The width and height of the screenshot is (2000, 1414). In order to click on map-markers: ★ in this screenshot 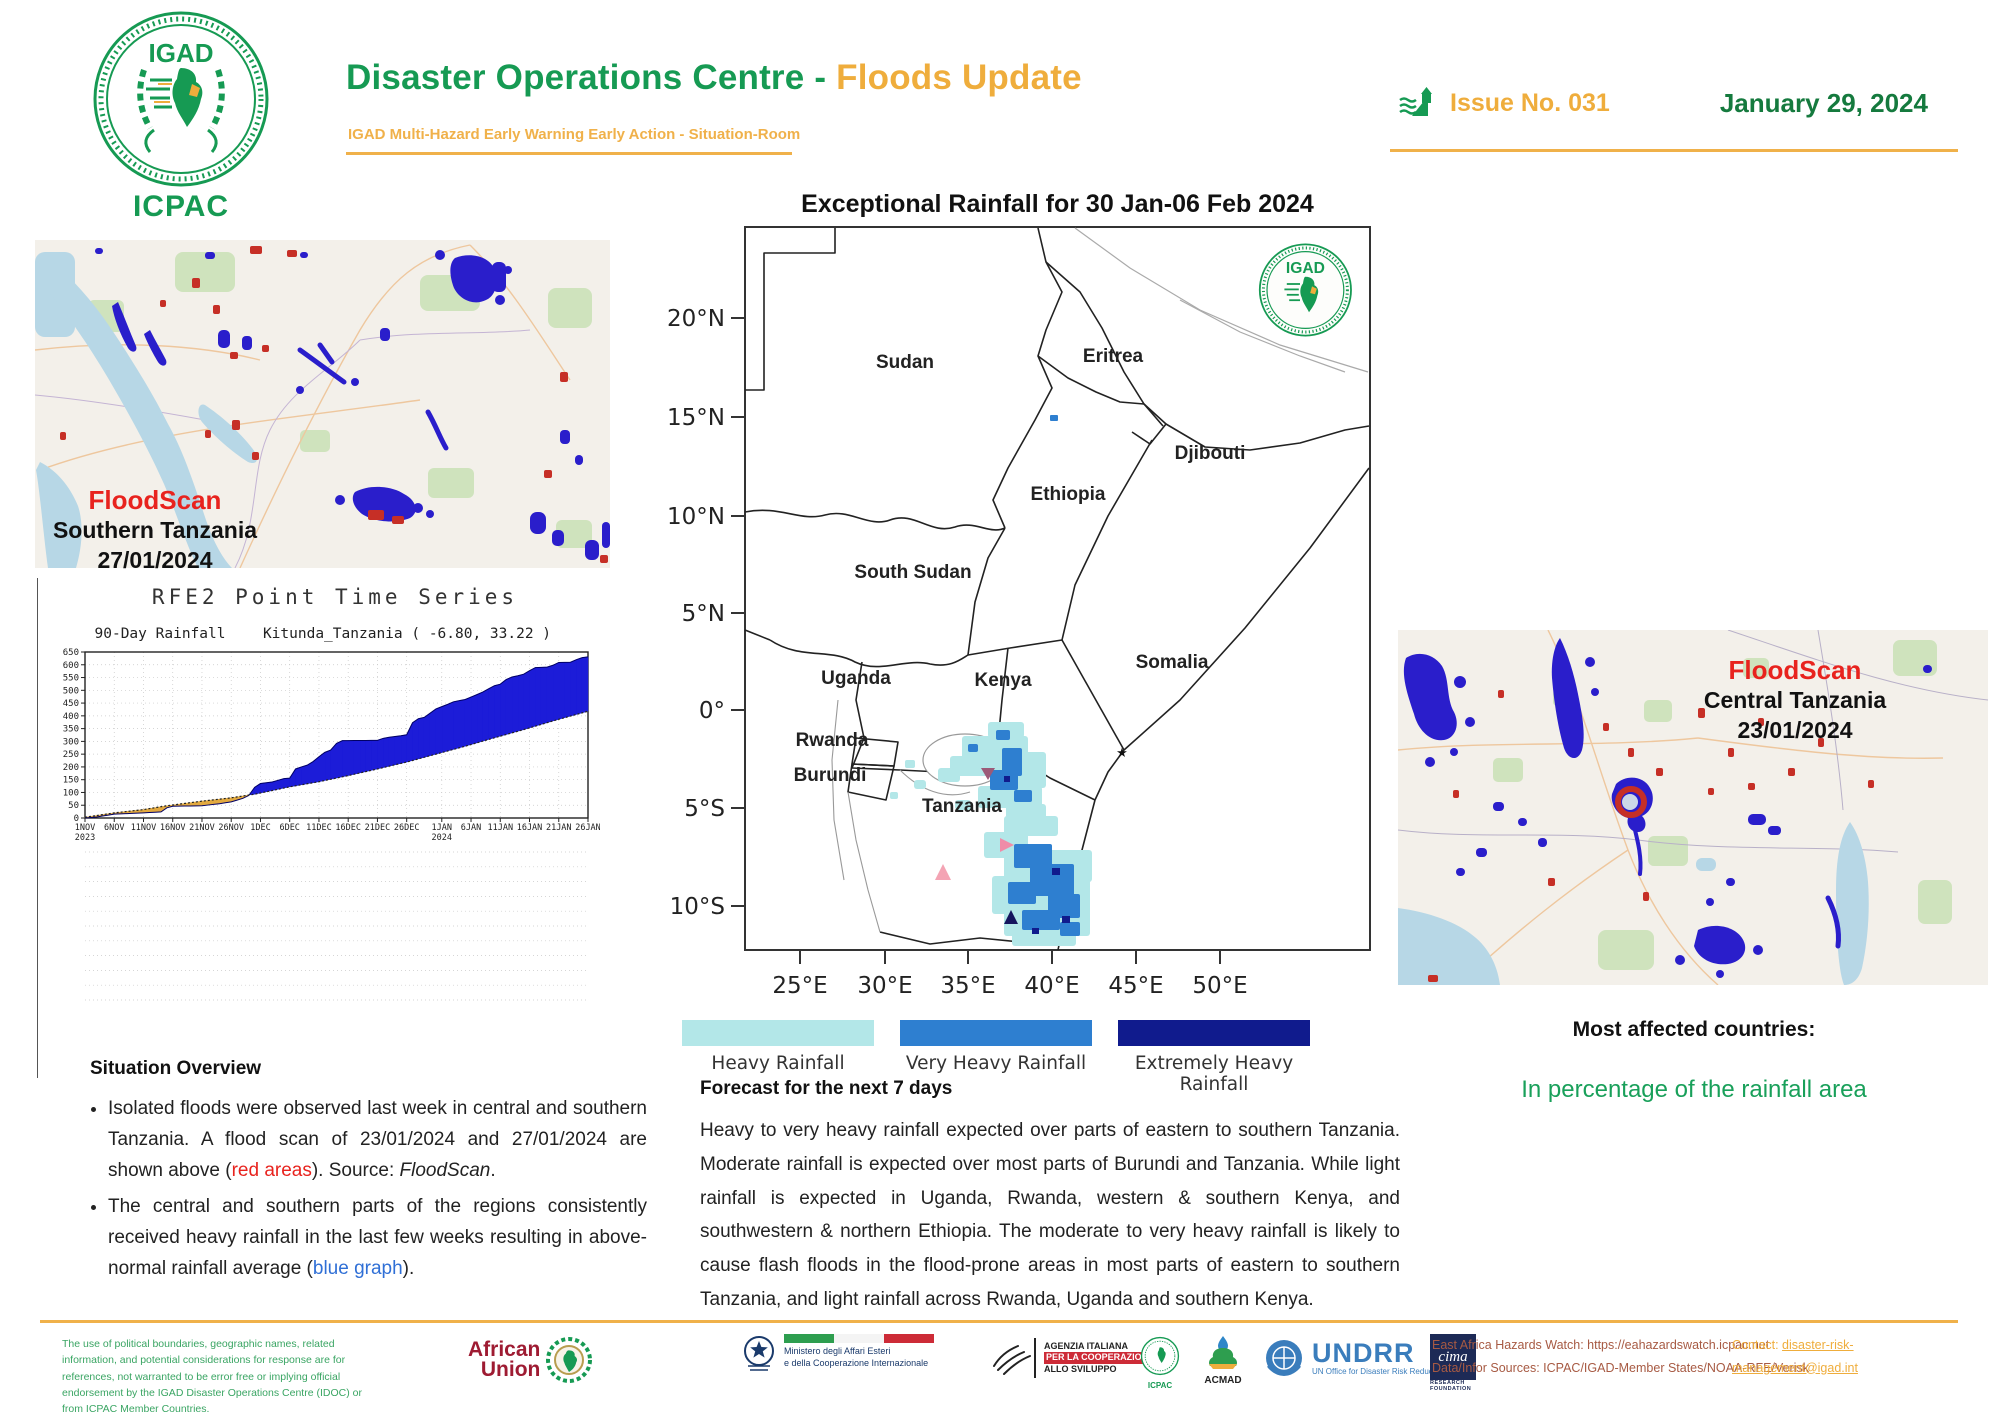, I will do `click(1031, 834)`.